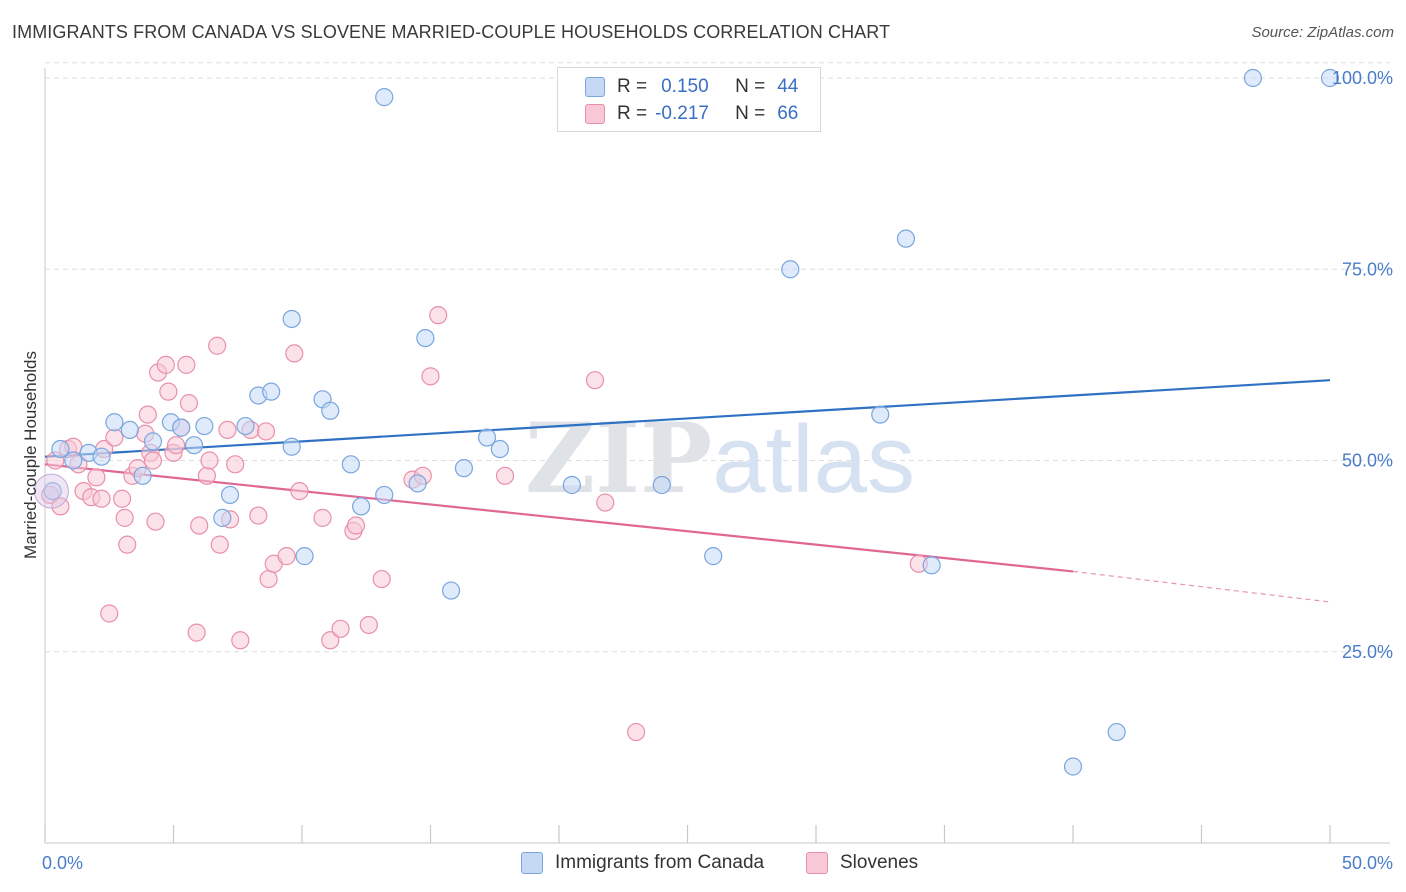 Image resolution: width=1406 pixels, height=892 pixels. What do you see at coordinates (685, 86) in the screenshot?
I see `legend-r-value-canada: 0.150` at bounding box center [685, 86].